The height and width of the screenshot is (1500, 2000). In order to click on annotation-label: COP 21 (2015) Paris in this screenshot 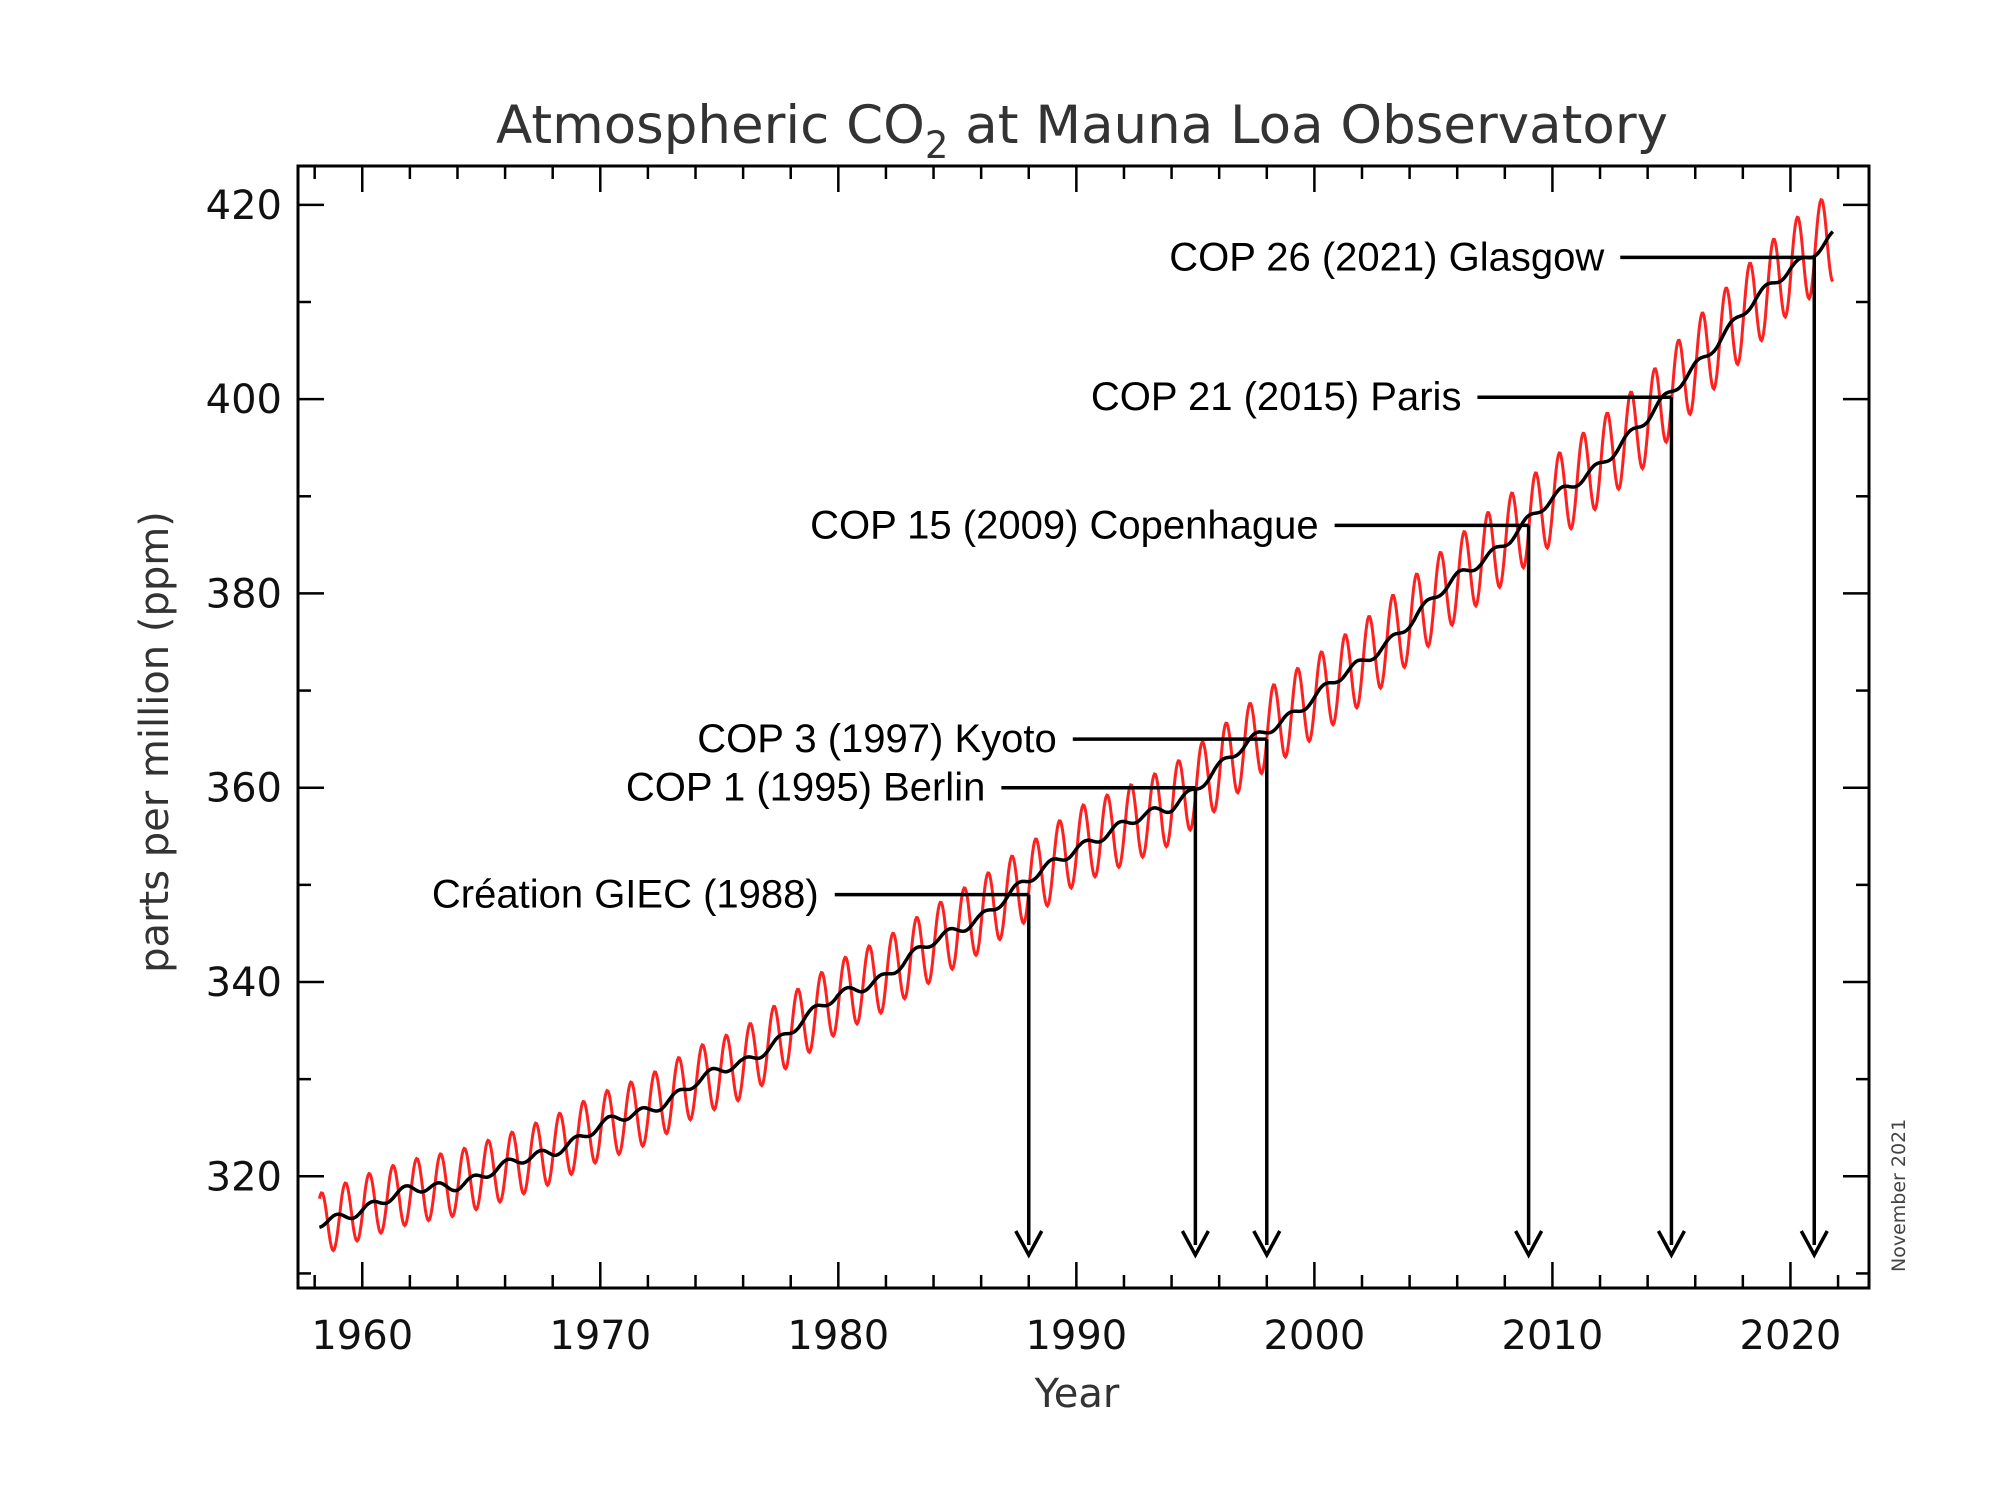, I will do `click(1276, 397)`.